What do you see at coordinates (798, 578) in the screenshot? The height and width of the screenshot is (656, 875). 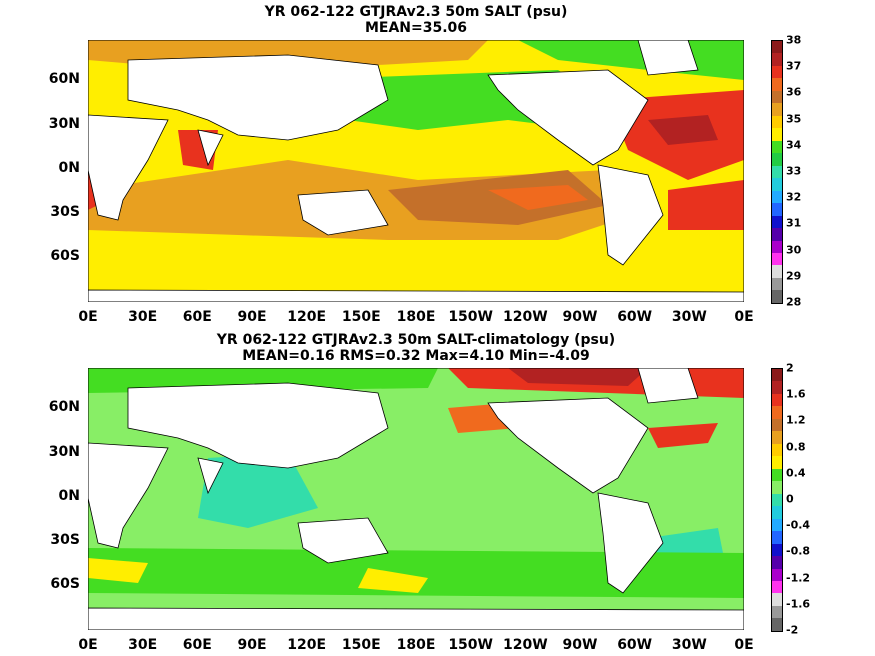 I see `colorbar-label: -1.2` at bounding box center [798, 578].